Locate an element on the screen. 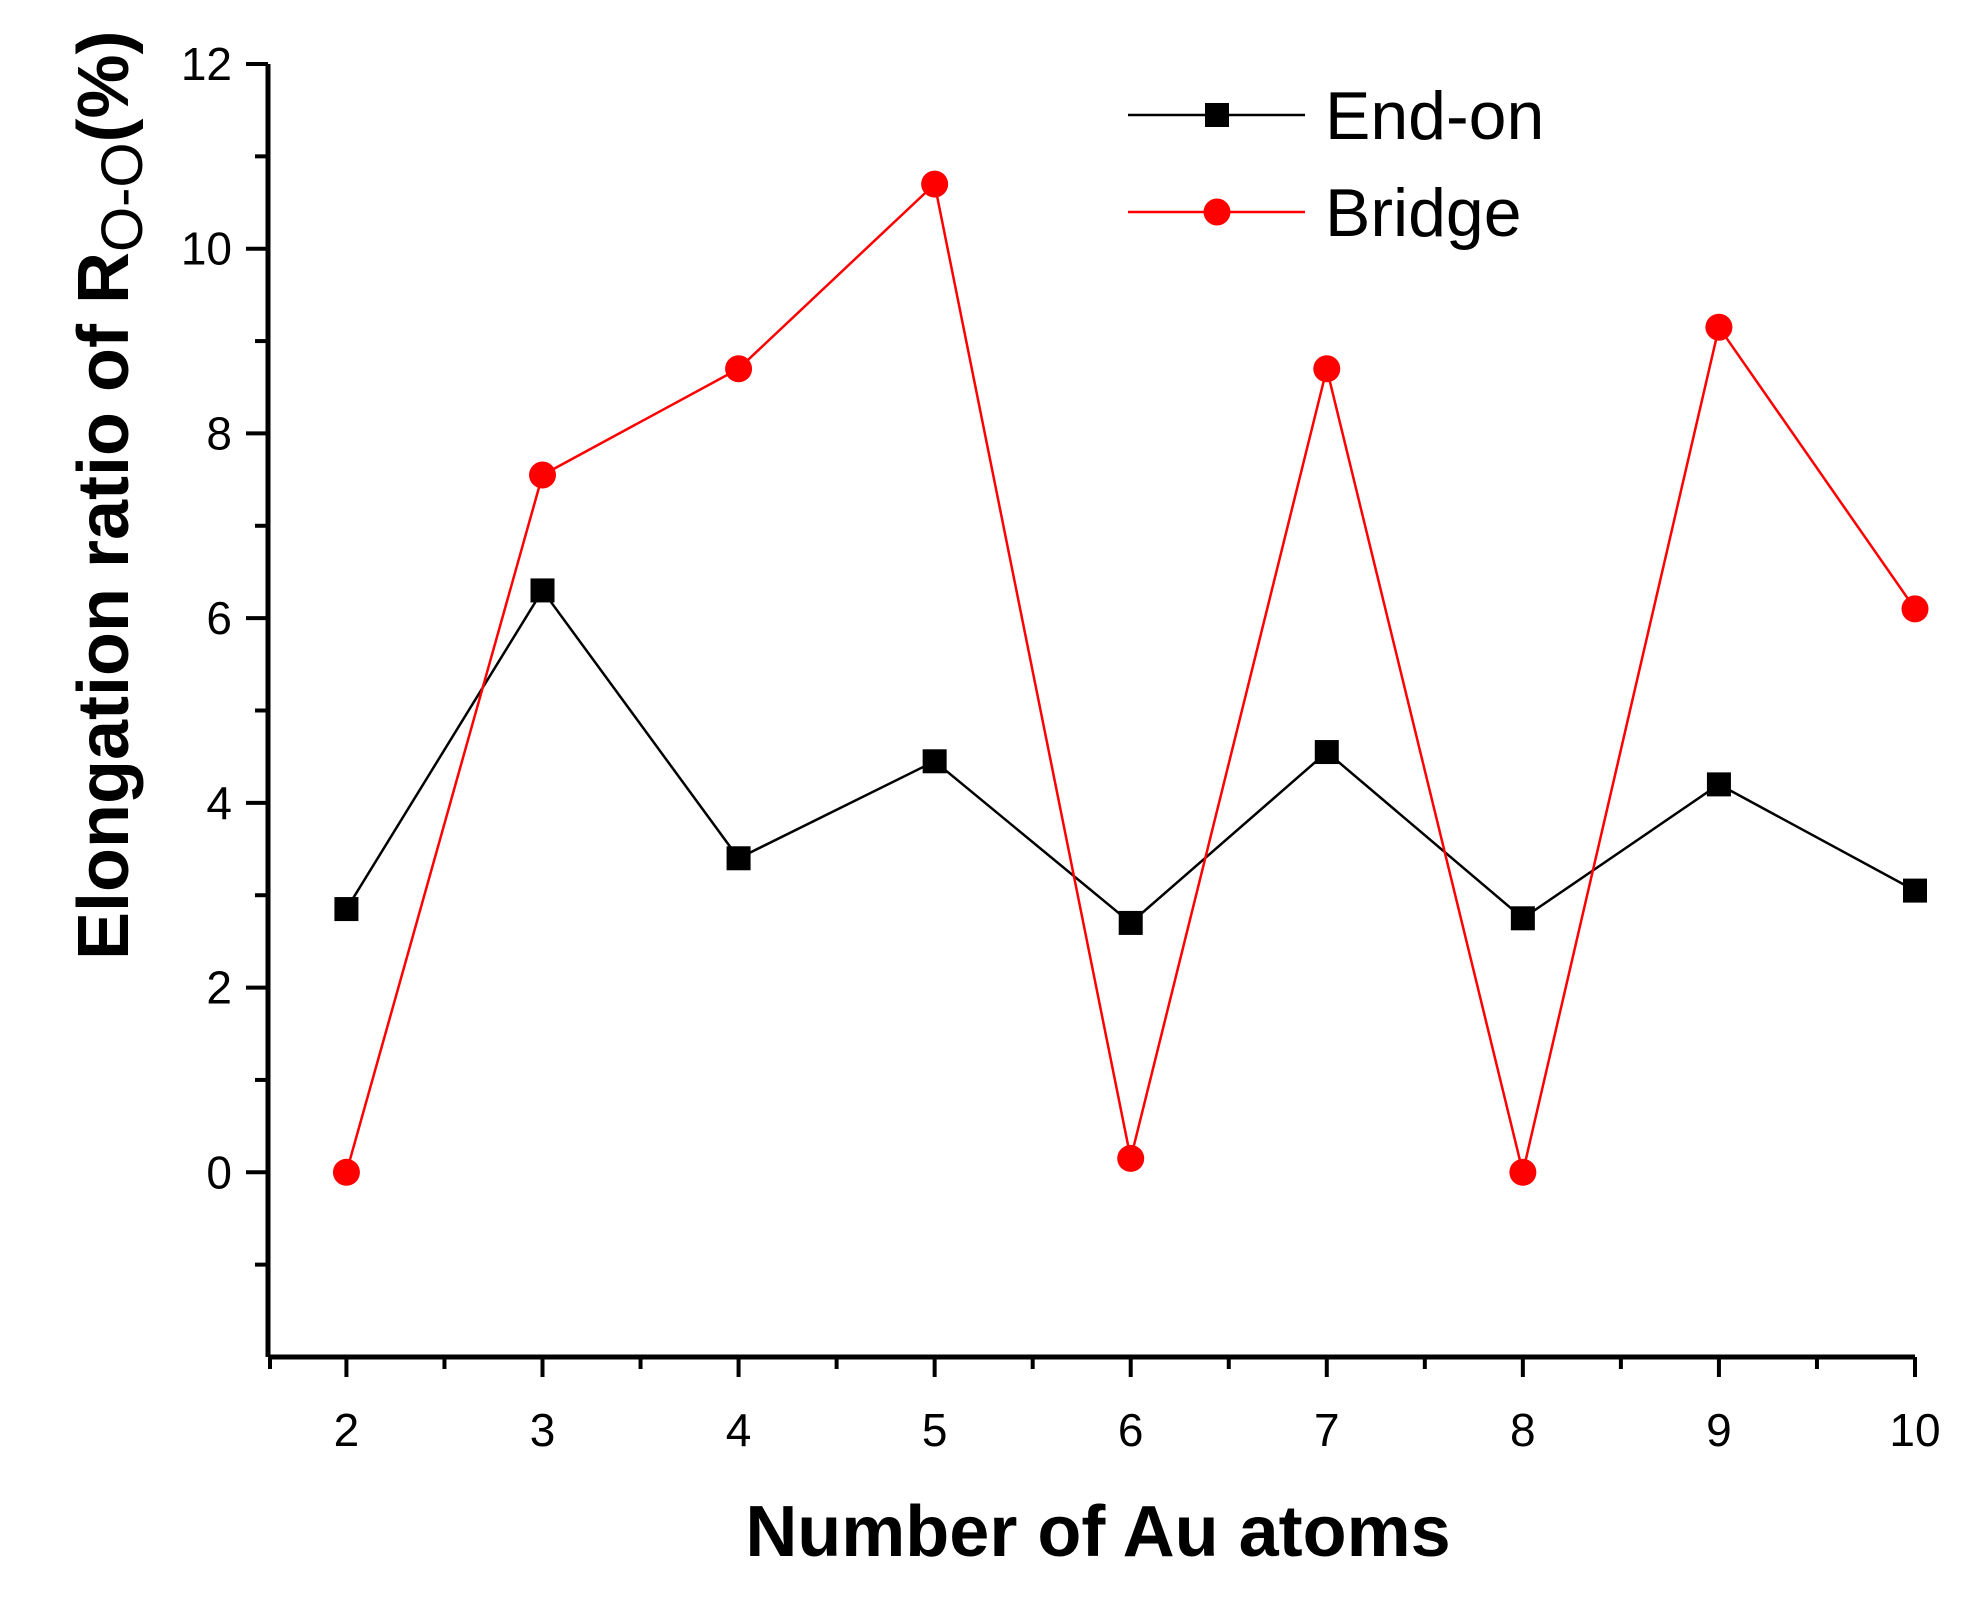 Image resolution: width=1986 pixels, height=1601 pixels. legend-entry-bridge: Bridge is located at coordinates (1325, 213).